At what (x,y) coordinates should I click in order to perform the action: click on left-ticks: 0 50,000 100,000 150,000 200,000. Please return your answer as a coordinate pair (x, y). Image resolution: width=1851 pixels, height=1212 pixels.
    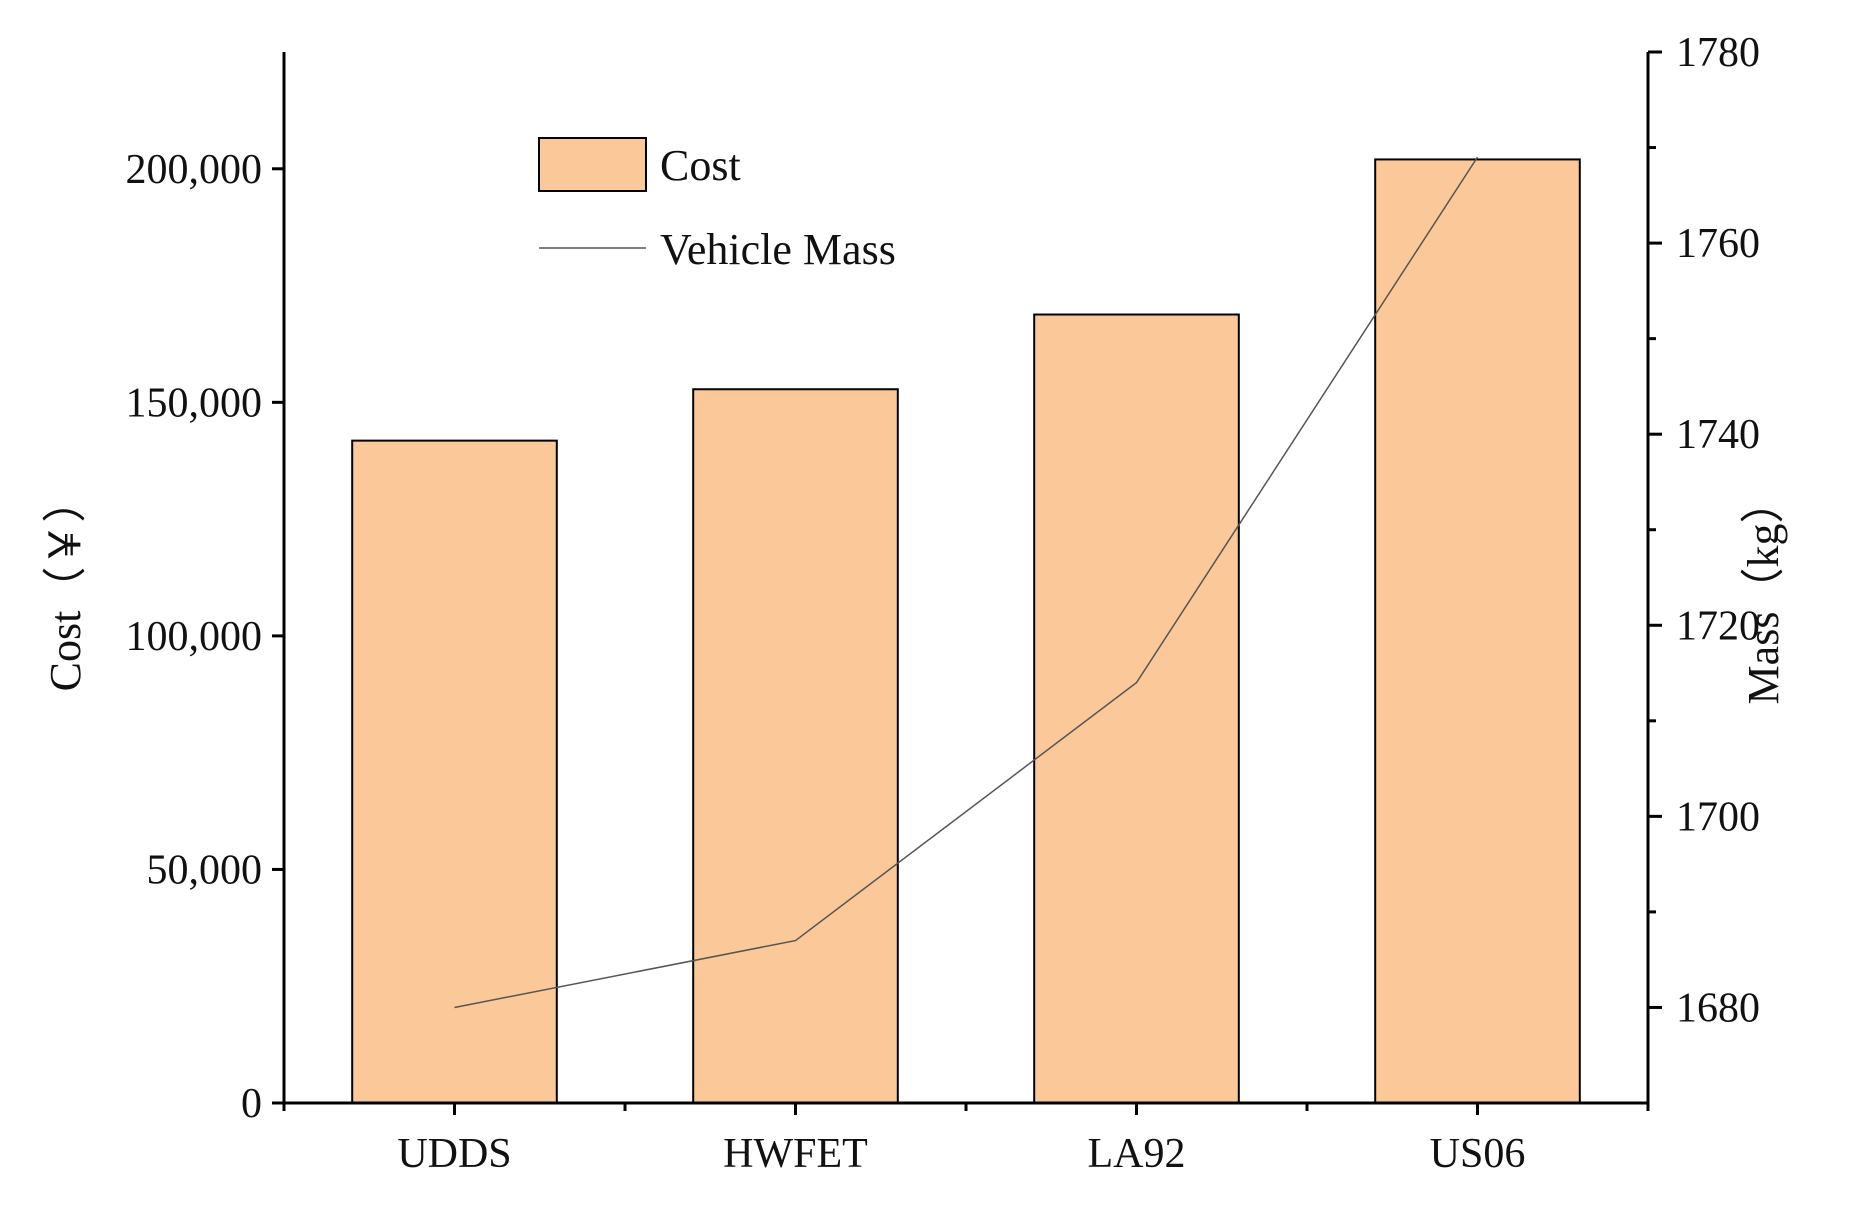
    Looking at the image, I should click on (205, 637).